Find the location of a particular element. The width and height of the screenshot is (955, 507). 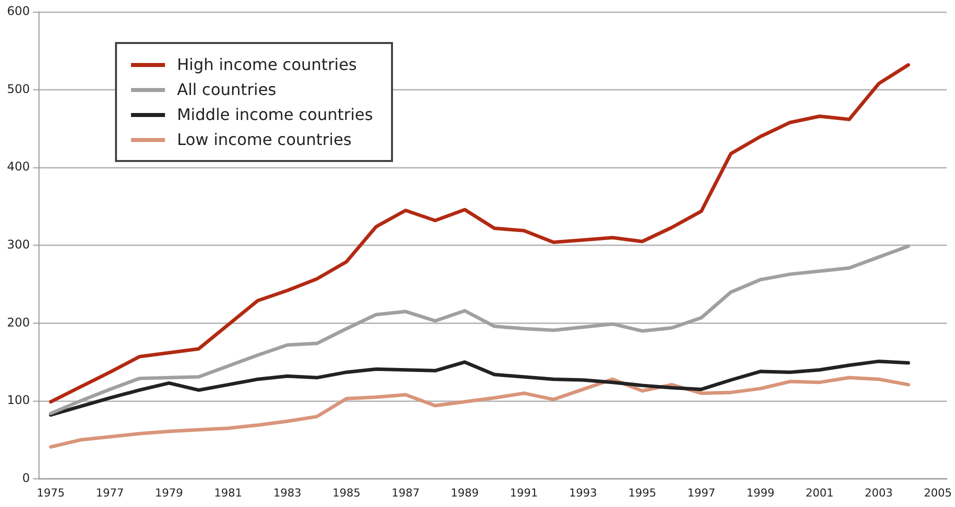

y-tick-label: 600 is located at coordinates (18, 11).